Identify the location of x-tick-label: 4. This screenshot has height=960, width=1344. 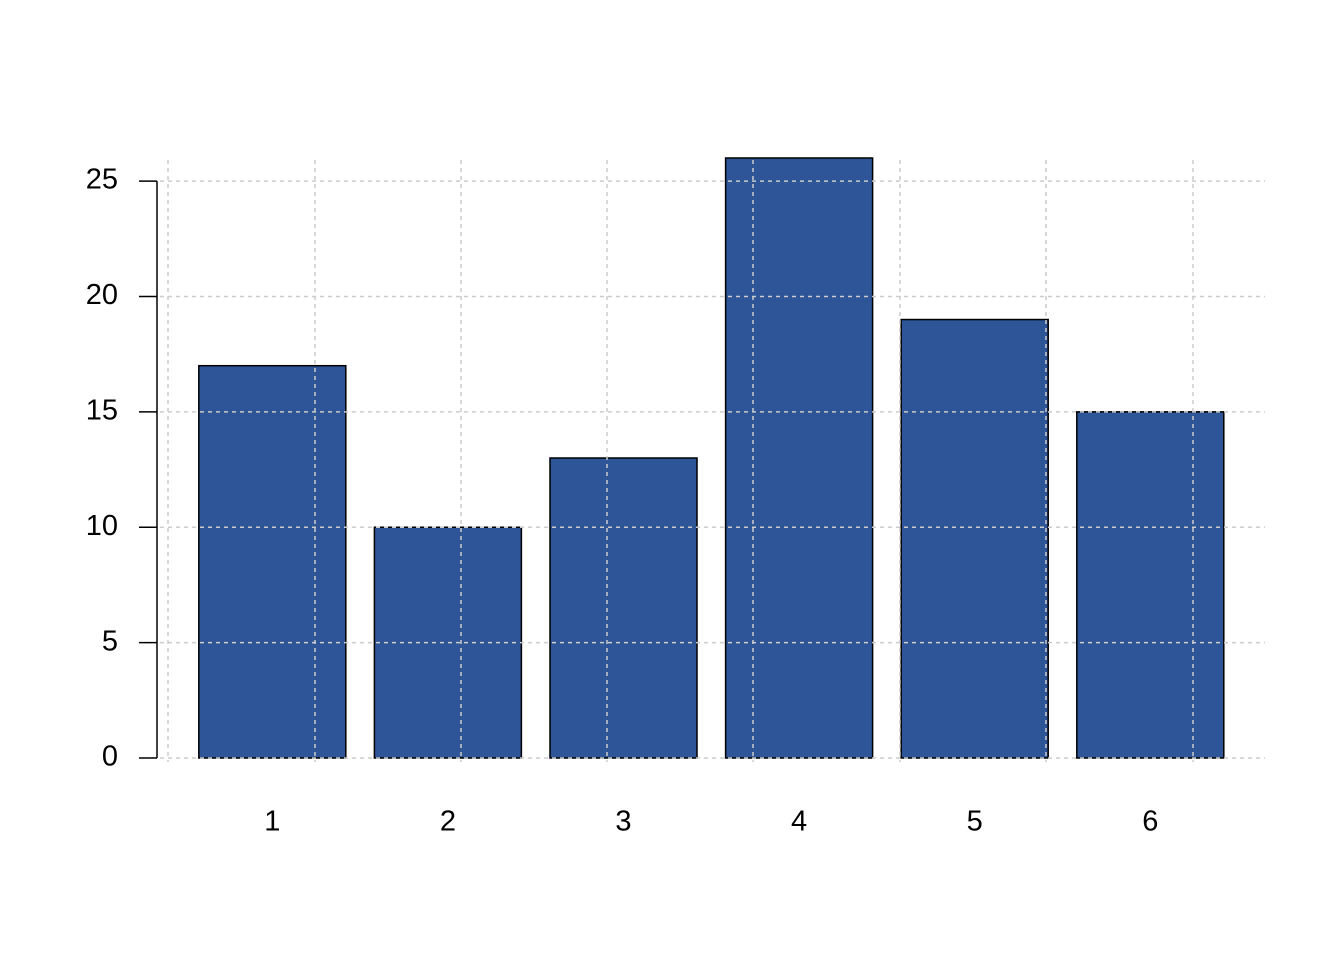
(799, 822).